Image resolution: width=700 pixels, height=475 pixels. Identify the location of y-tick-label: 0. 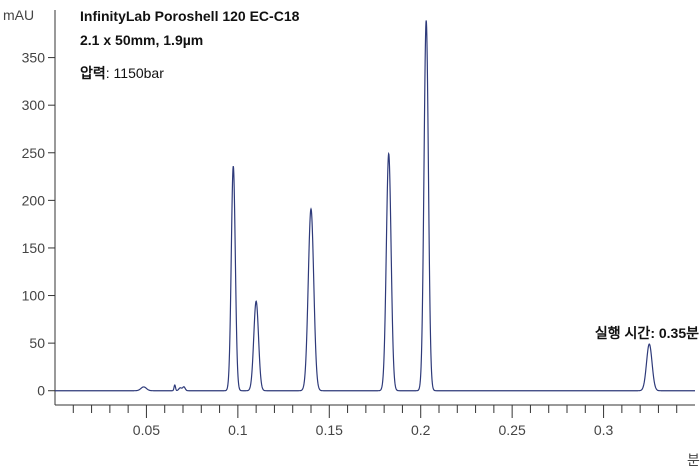
(41, 391).